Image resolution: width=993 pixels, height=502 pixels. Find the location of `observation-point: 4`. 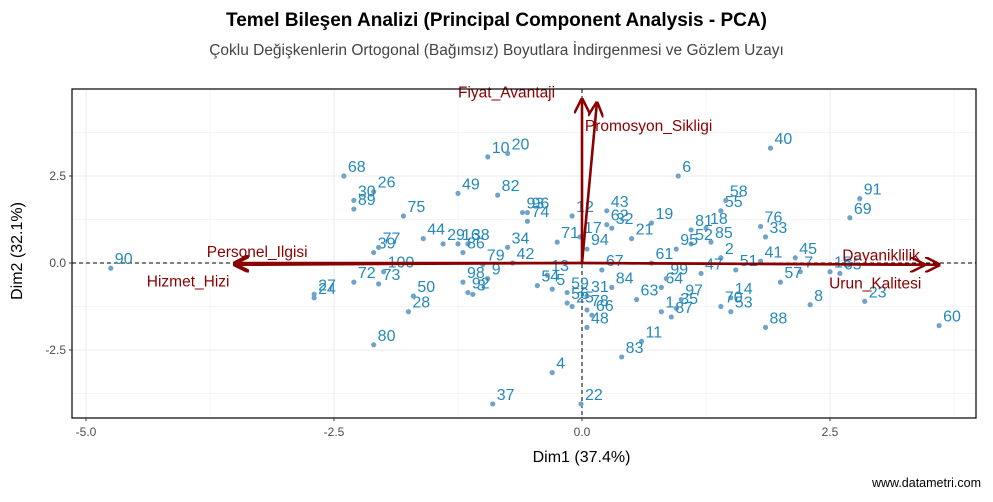

observation-point: 4 is located at coordinates (557, 366).